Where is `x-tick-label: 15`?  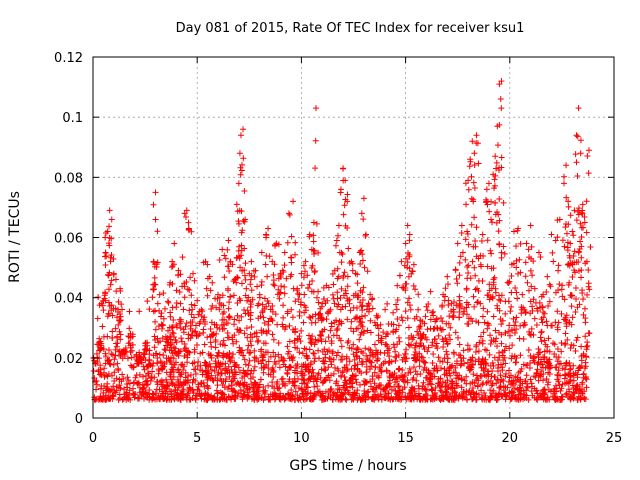 x-tick-label: 15 is located at coordinates (405, 438).